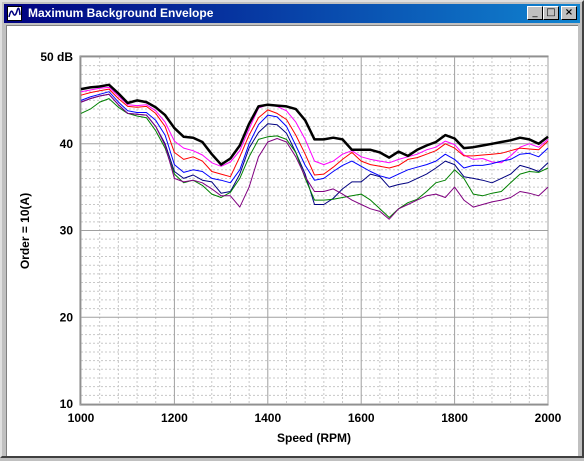 The height and width of the screenshot is (461, 584). I want to click on y-tick-label: 20, so click(67, 317).